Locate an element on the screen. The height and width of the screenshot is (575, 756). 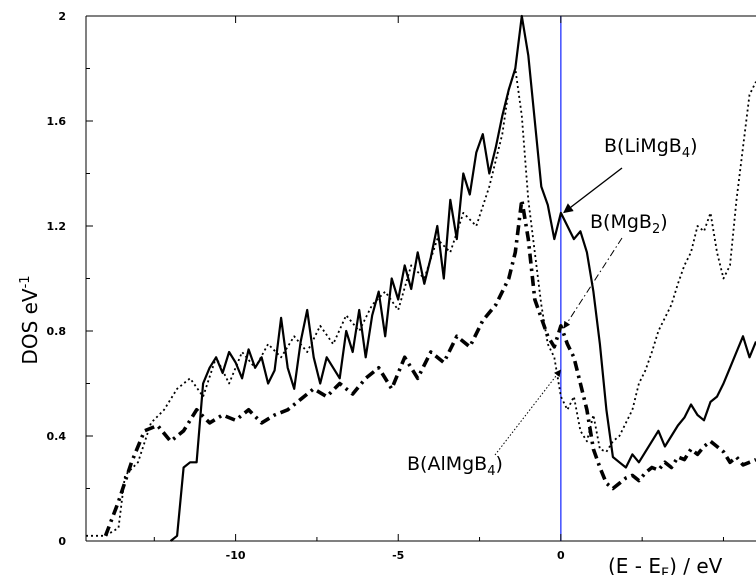
x-tick-label: -5 is located at coordinates (398, 555).